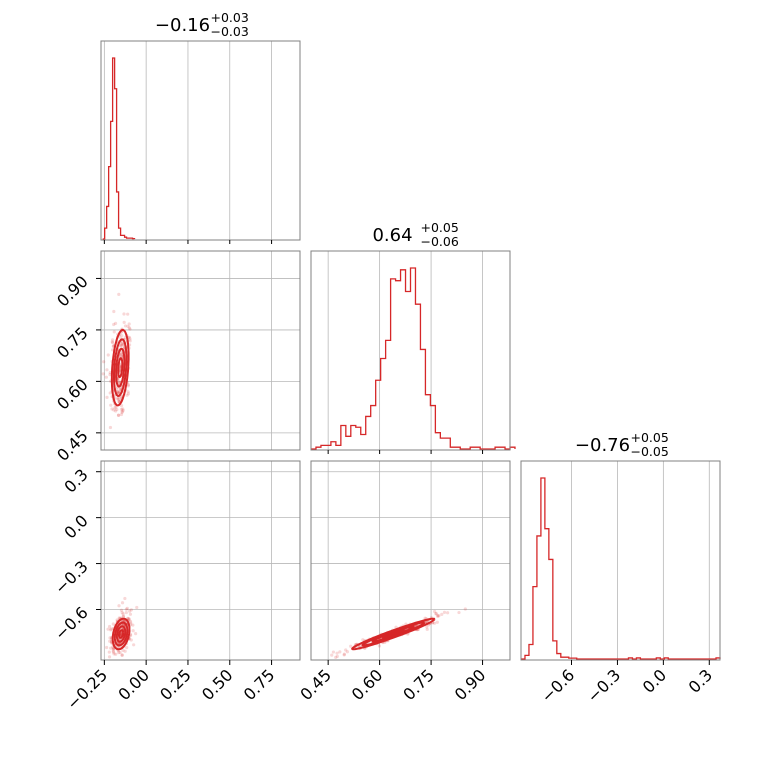  What do you see at coordinates (230, 17) in the screenshot?
I see `title-plus-0: +0.03` at bounding box center [230, 17].